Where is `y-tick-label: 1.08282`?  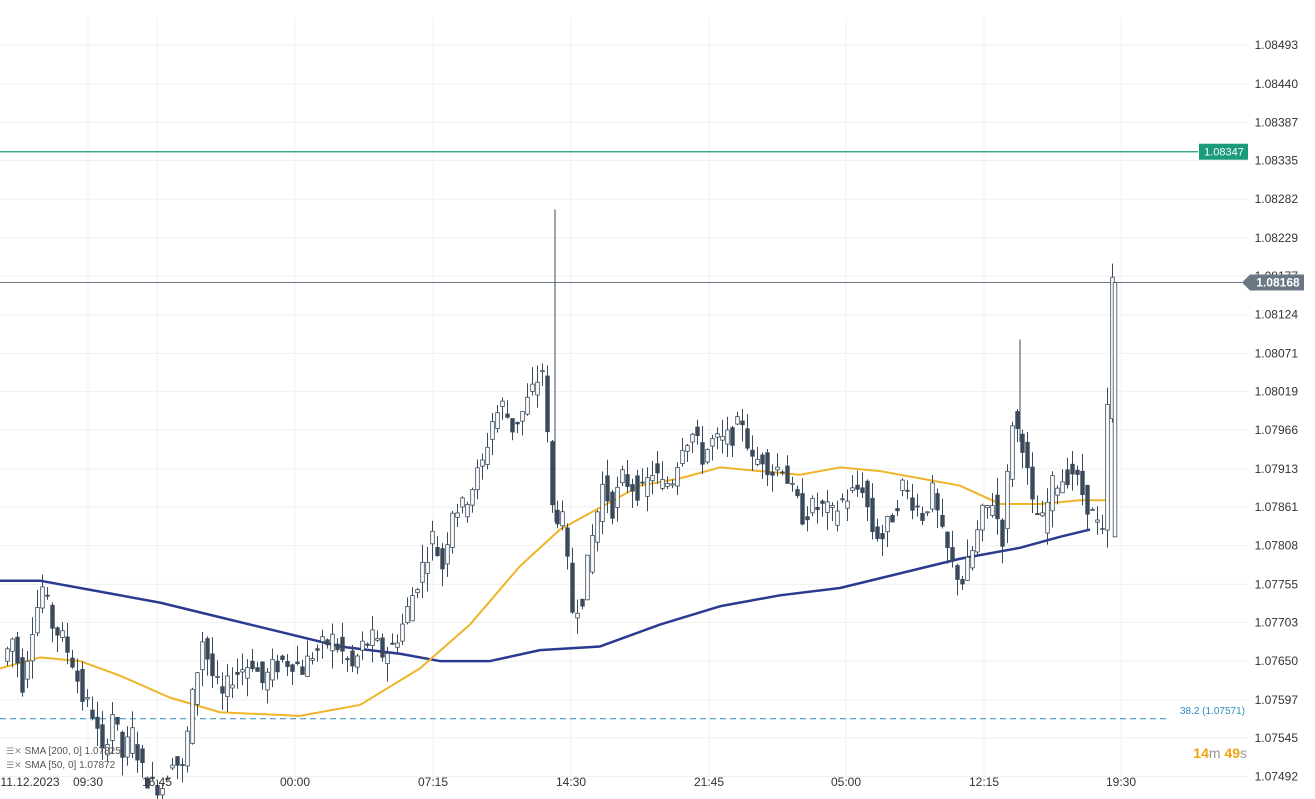 y-tick-label: 1.08282 is located at coordinates (1277, 199).